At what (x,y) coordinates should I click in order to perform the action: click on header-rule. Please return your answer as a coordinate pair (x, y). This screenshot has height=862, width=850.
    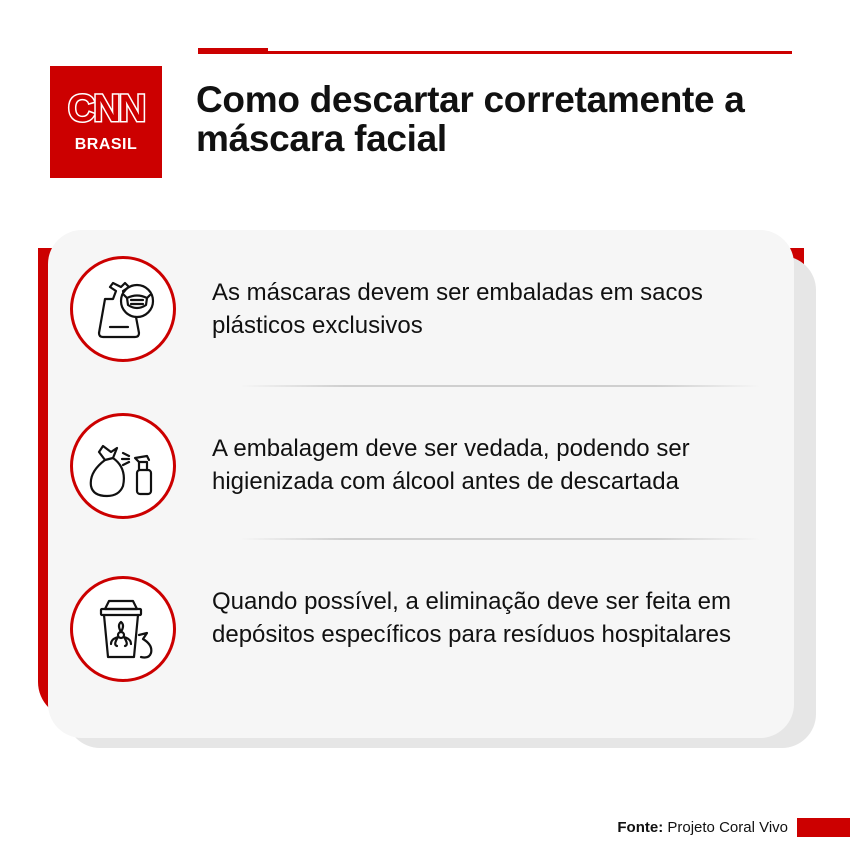
    Looking at the image, I should click on (495, 52).